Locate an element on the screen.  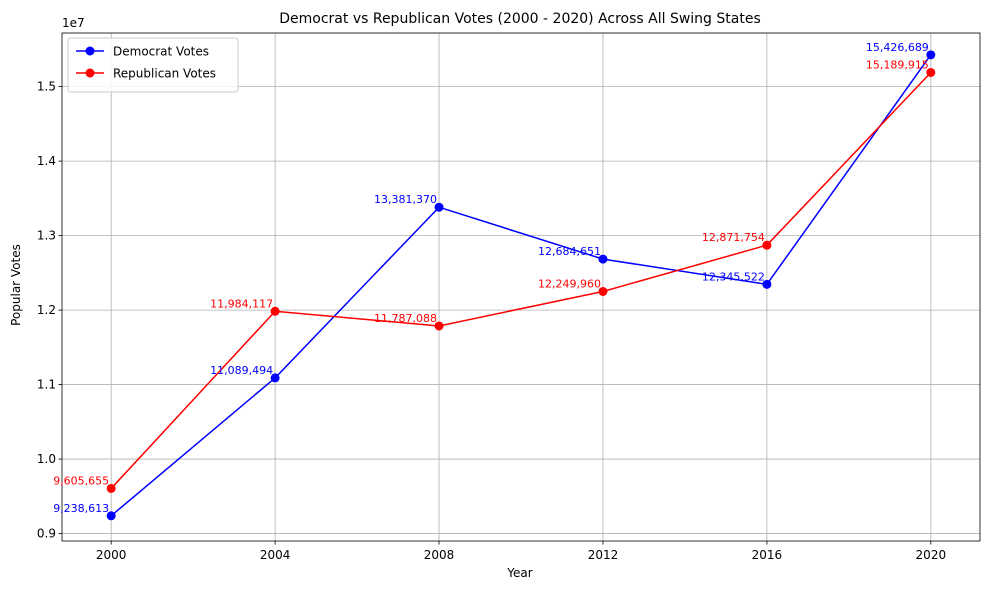
data-label: 9,605,655 is located at coordinates (81, 480).